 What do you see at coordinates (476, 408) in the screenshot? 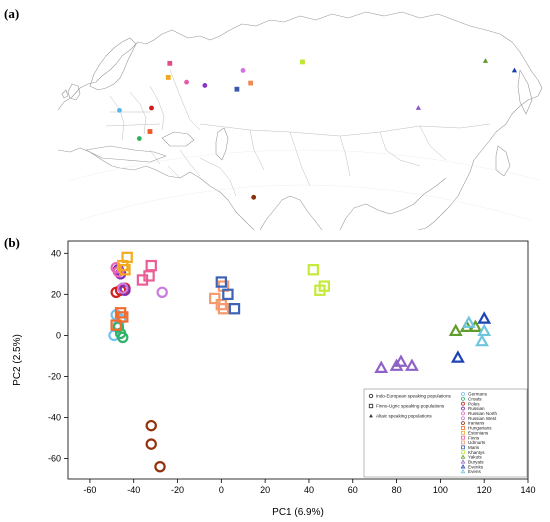
I see `legend-series-label: Russian` at bounding box center [476, 408].